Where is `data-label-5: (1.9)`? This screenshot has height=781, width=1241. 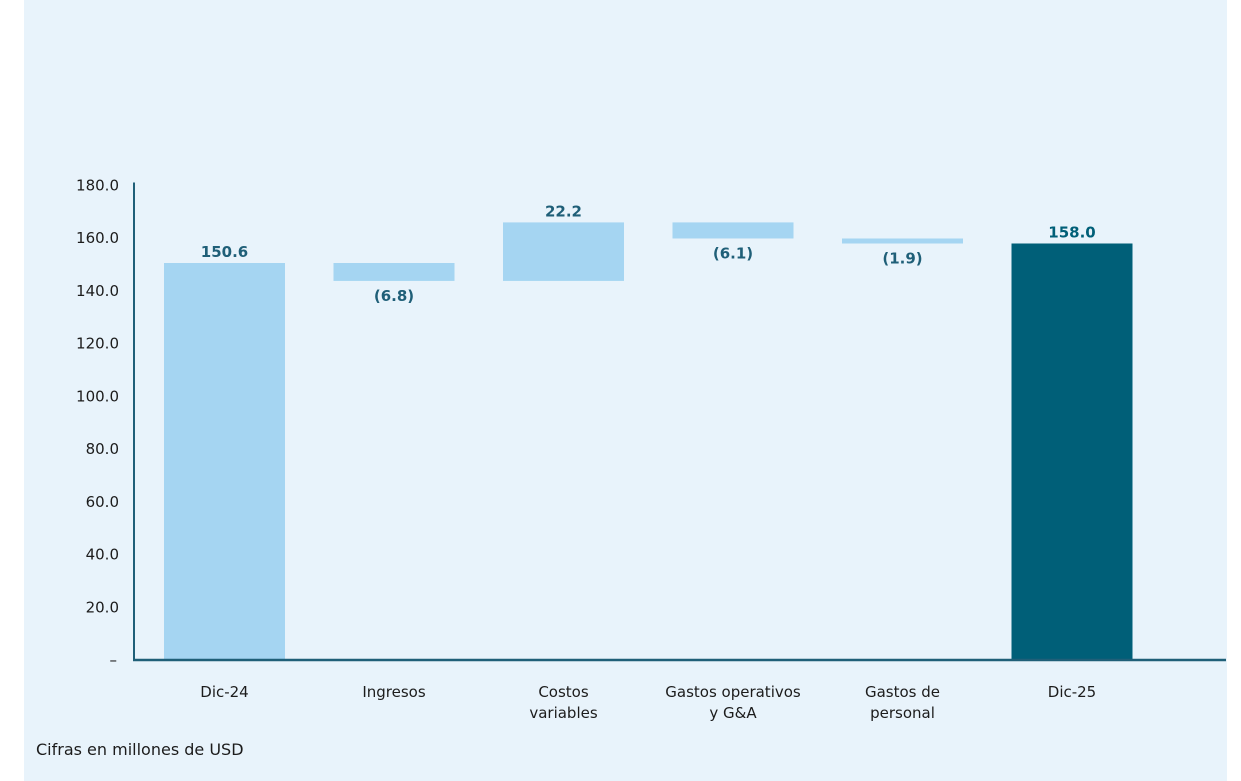
data-label-5: (1.9) is located at coordinates (902, 258).